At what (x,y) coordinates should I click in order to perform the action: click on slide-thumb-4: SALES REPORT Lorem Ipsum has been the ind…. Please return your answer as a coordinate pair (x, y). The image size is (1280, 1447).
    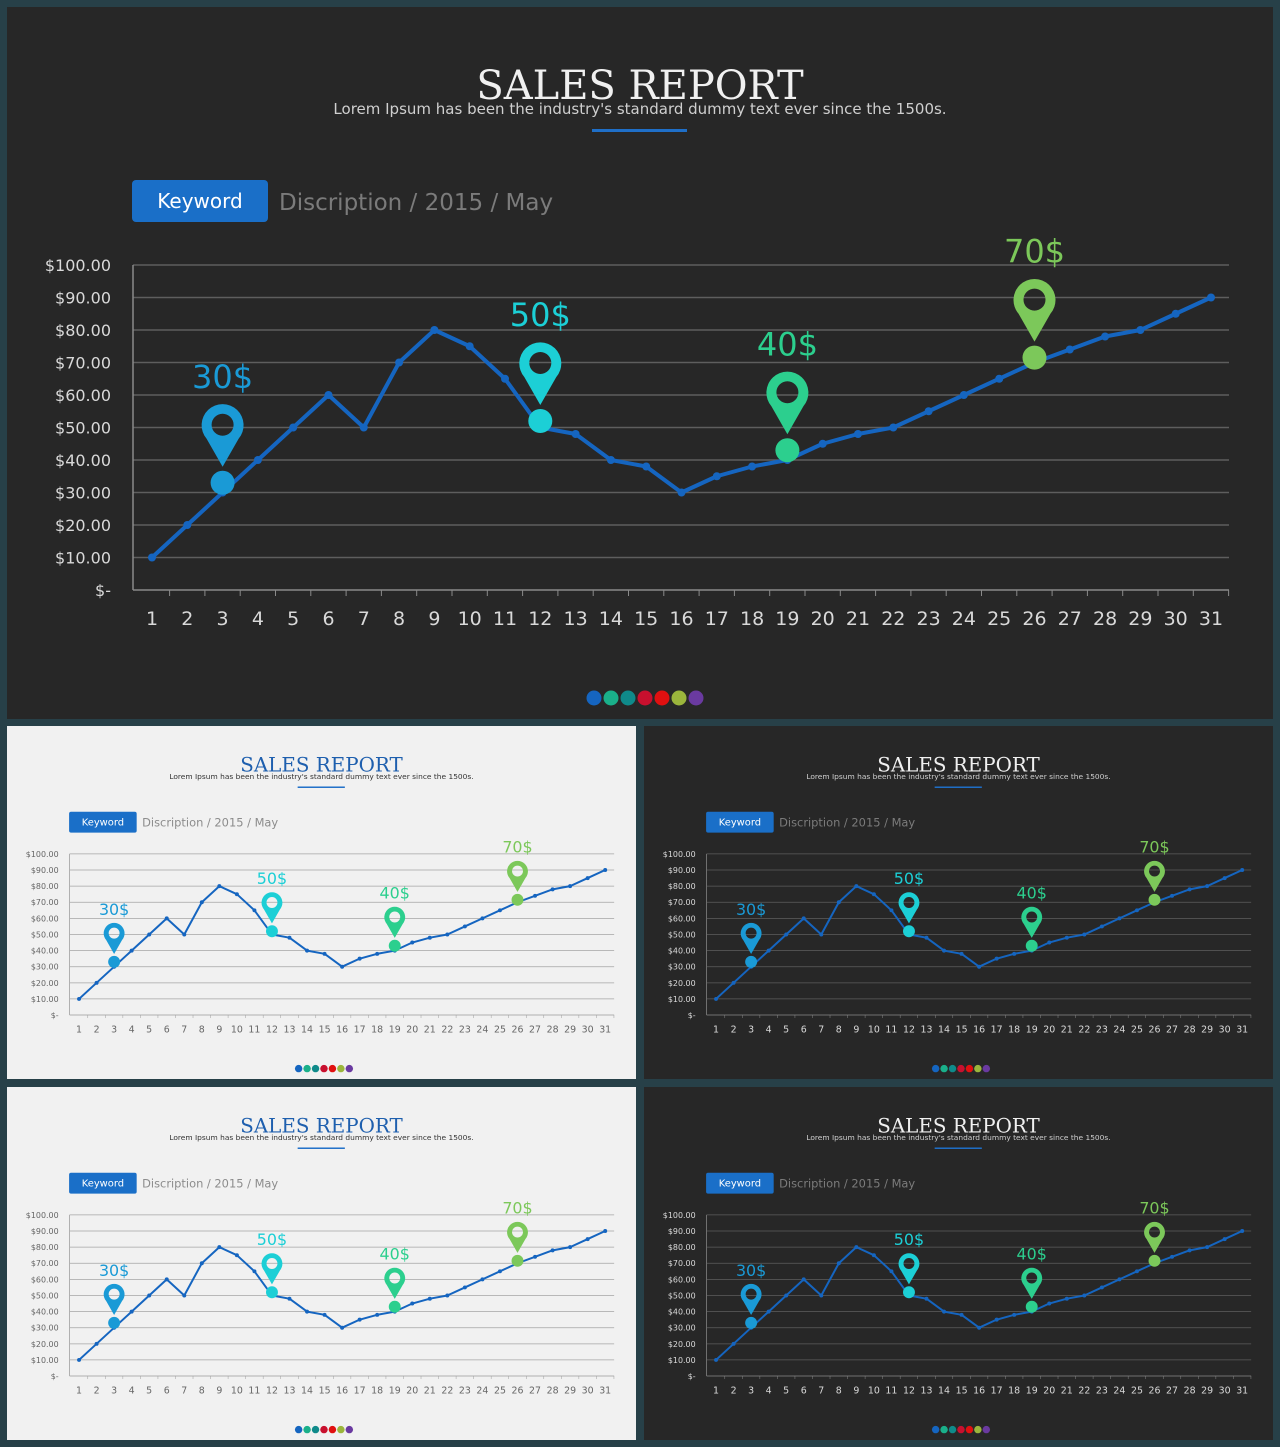
    Looking at the image, I should click on (958, 1263).